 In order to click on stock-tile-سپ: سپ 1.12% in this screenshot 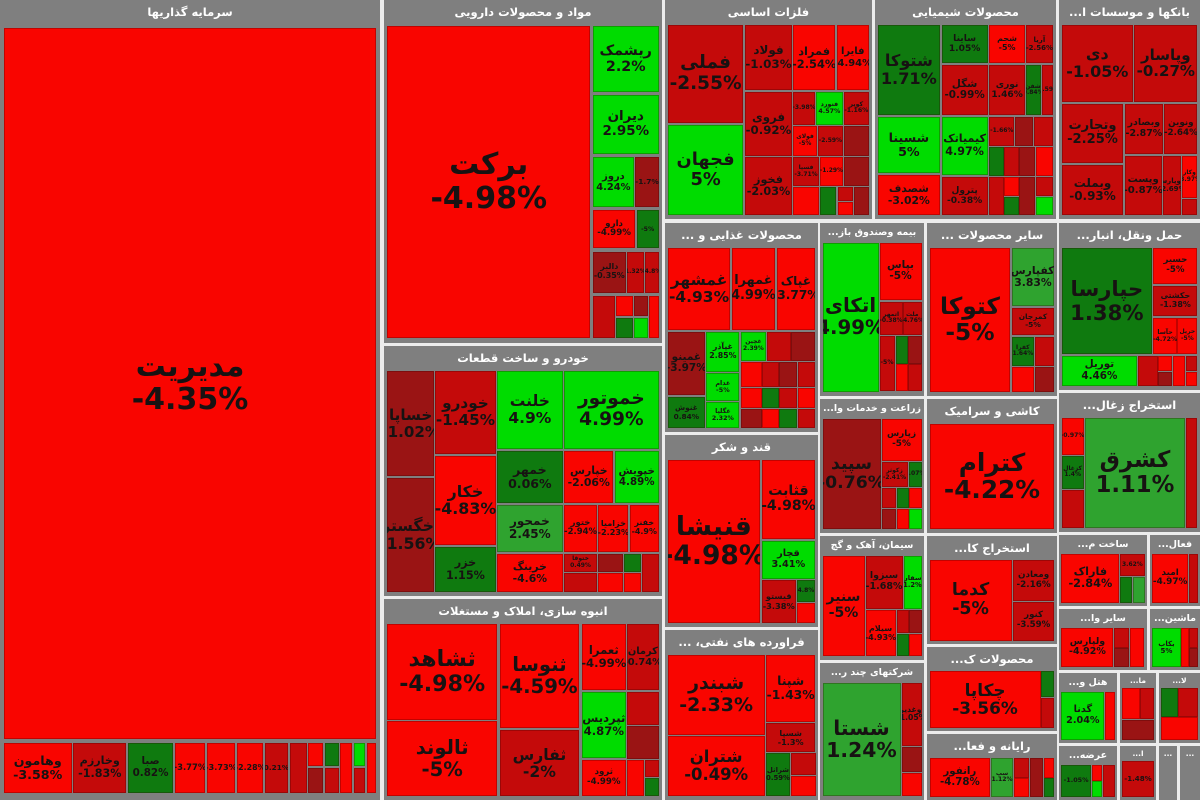, I will do `click(1002, 777)`.